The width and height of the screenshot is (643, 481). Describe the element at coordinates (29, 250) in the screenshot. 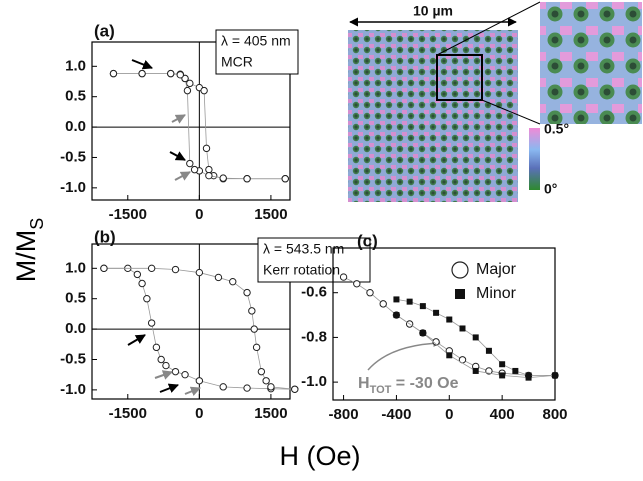

I see `y-axis-label: M/MS` at that location.